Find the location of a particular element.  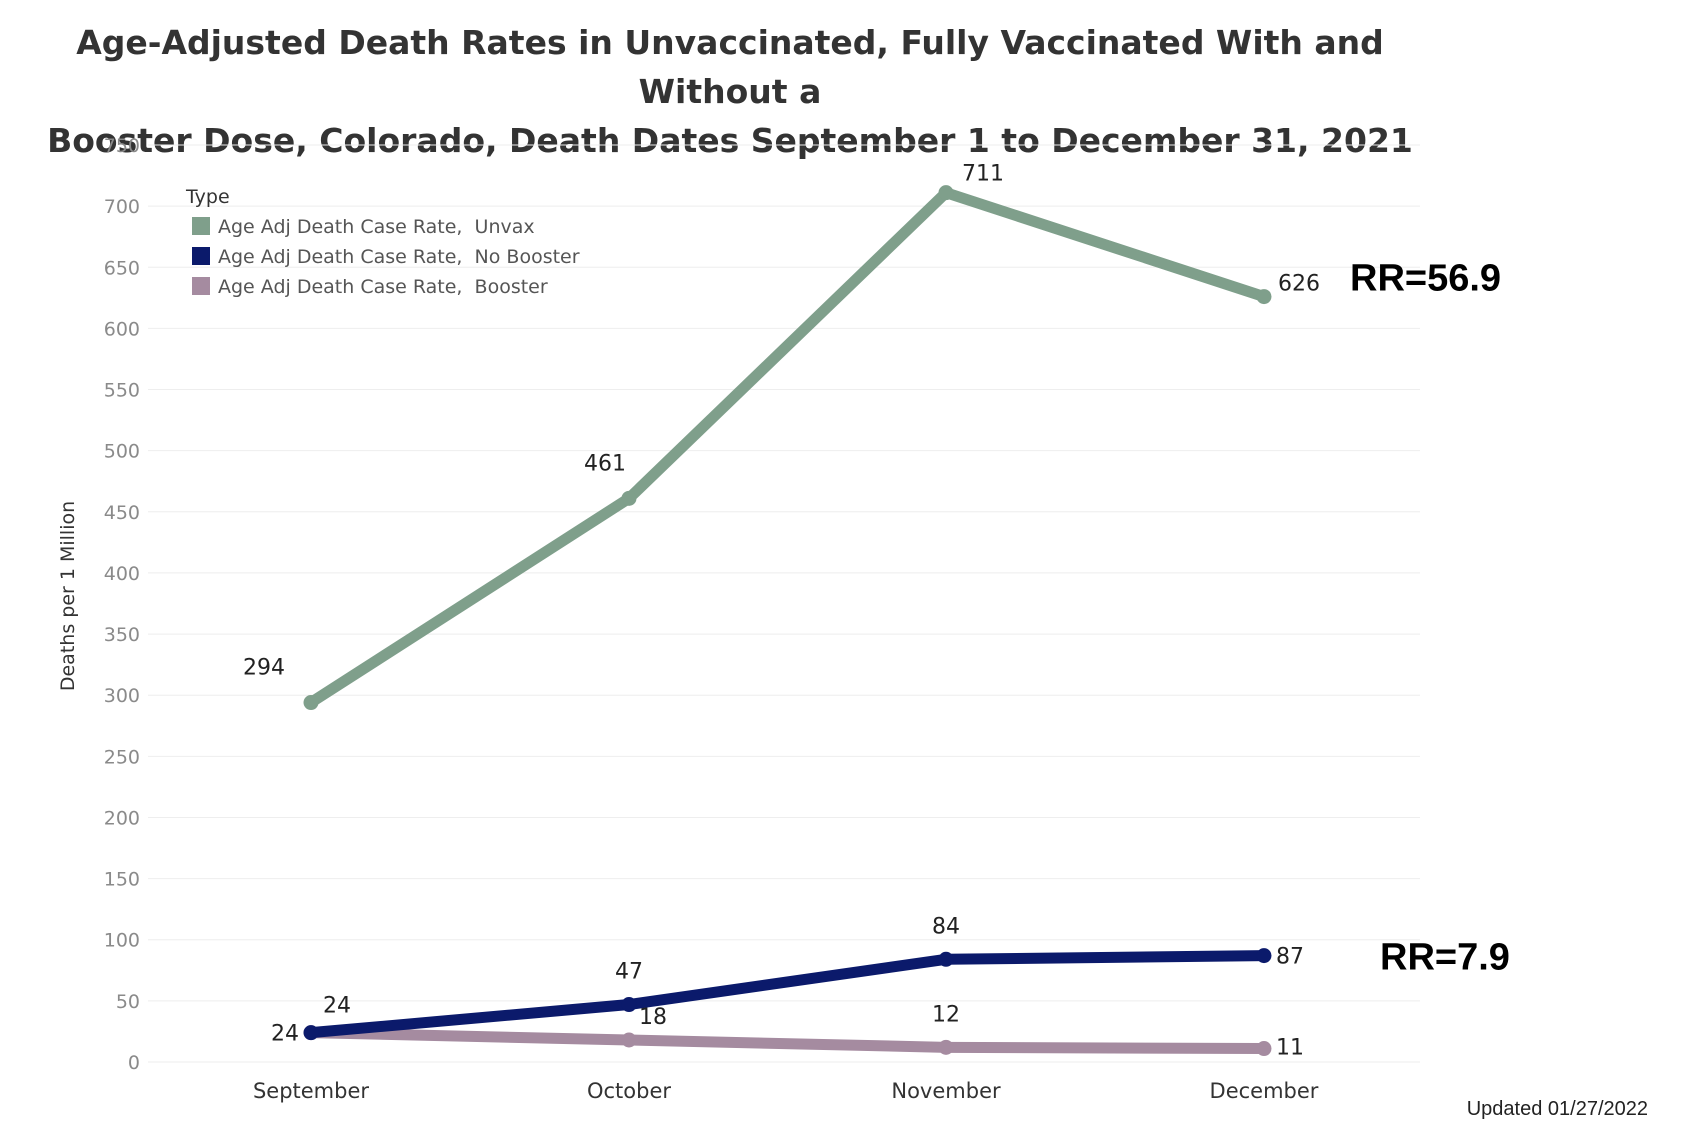

legend-title: Type is located at coordinates (207, 197).